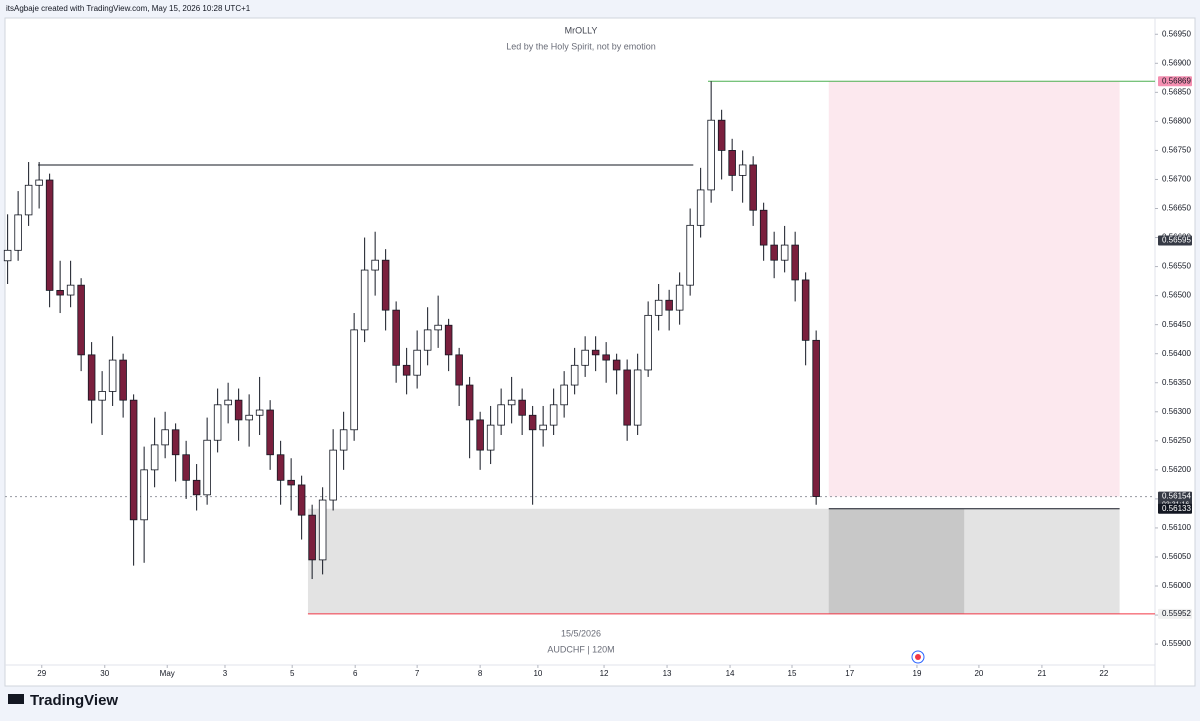  What do you see at coordinates (1175, 613) in the screenshot?
I see `price-label-bg` at bounding box center [1175, 613].